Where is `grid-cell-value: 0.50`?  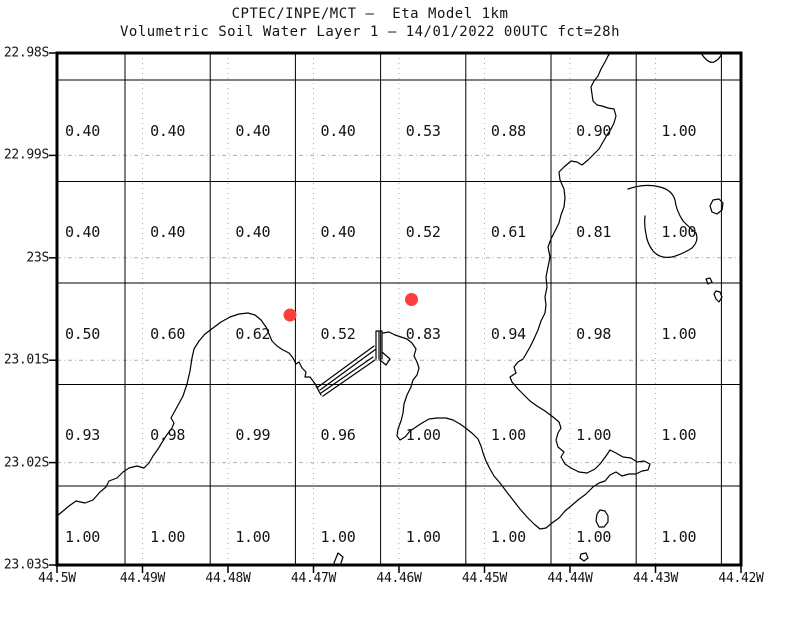
grid-cell-value: 0.50 is located at coordinates (82, 333).